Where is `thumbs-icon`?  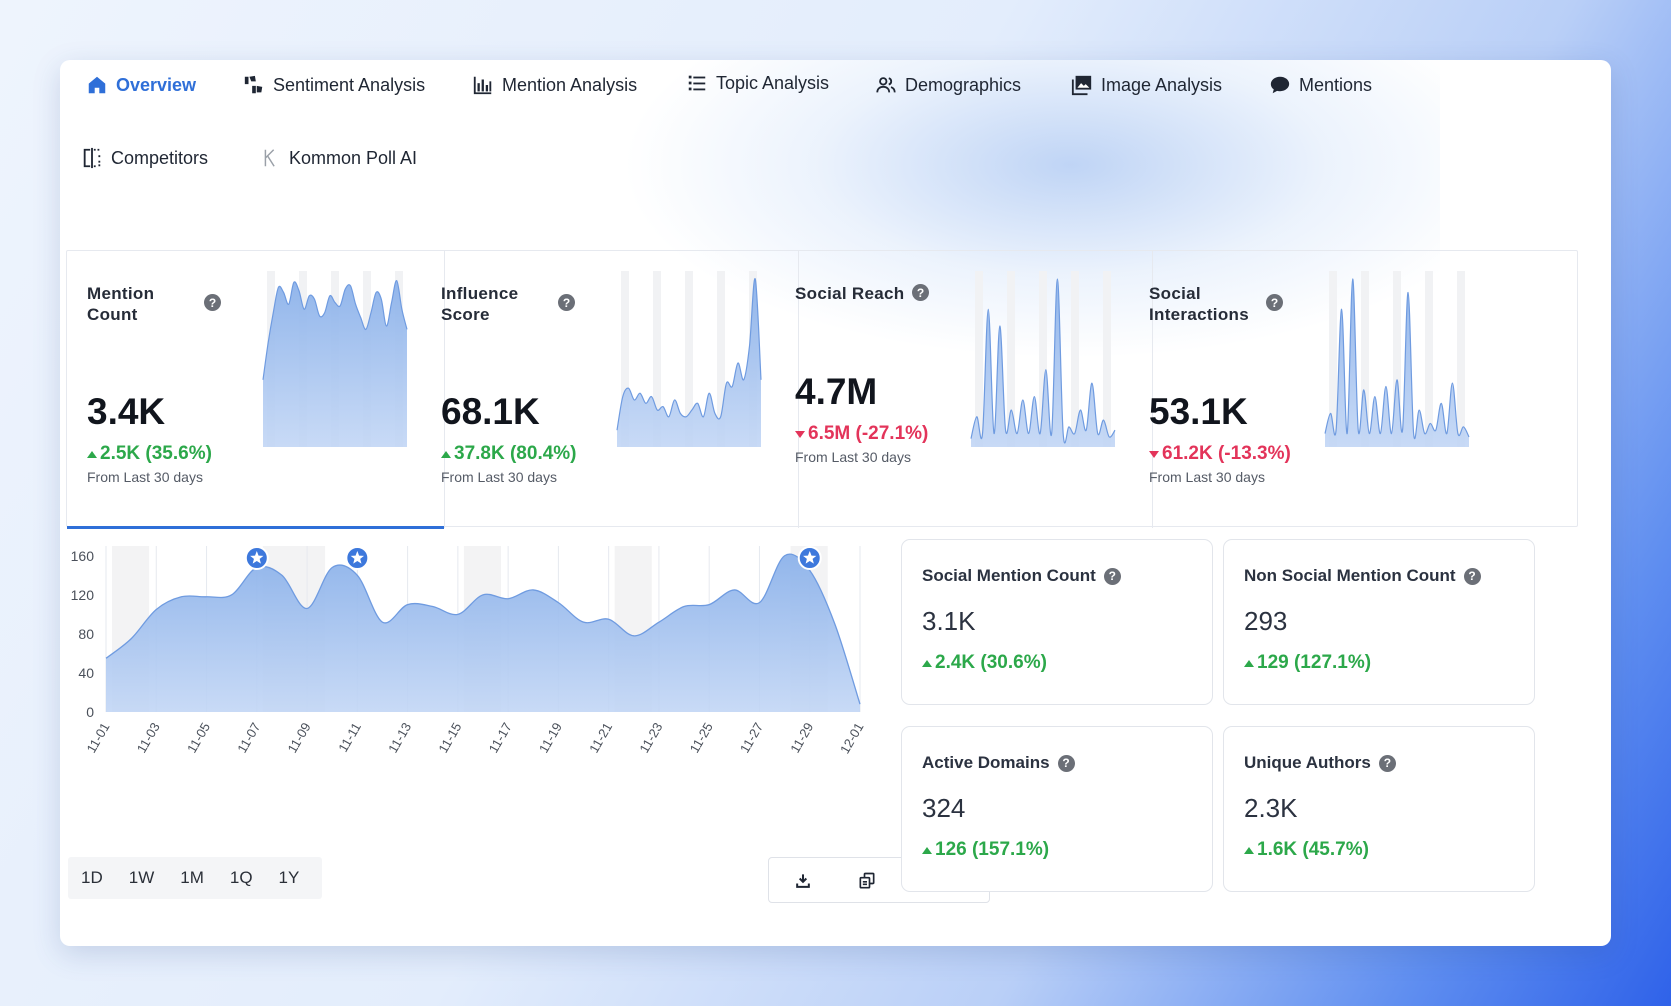
thumbs-icon is located at coordinates (254, 85).